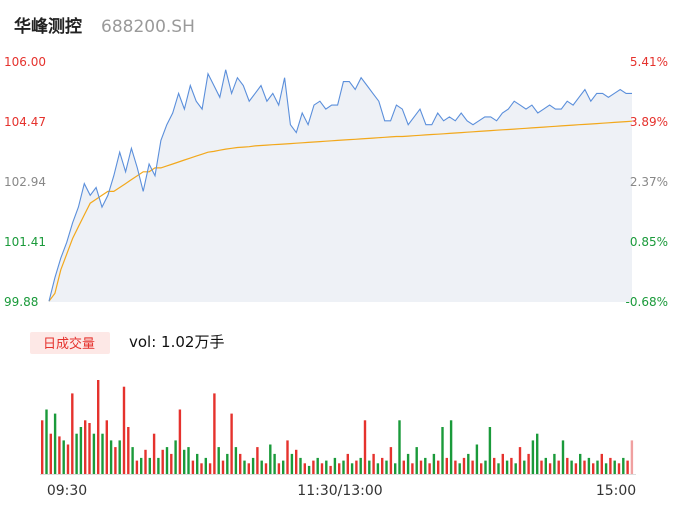 The image size is (686, 524). Describe the element at coordinates (649, 122) in the screenshot. I see `percent-tick-label: 3.89%` at that location.